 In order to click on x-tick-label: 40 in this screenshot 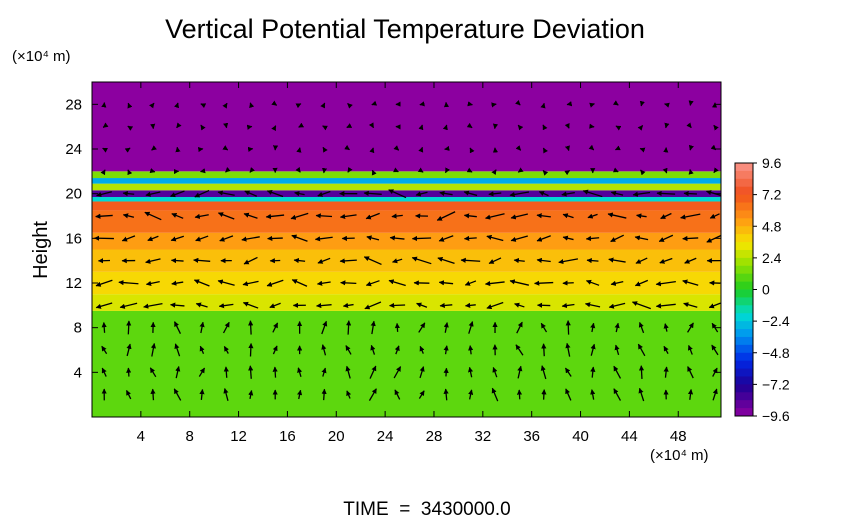, I will do `click(580, 436)`.